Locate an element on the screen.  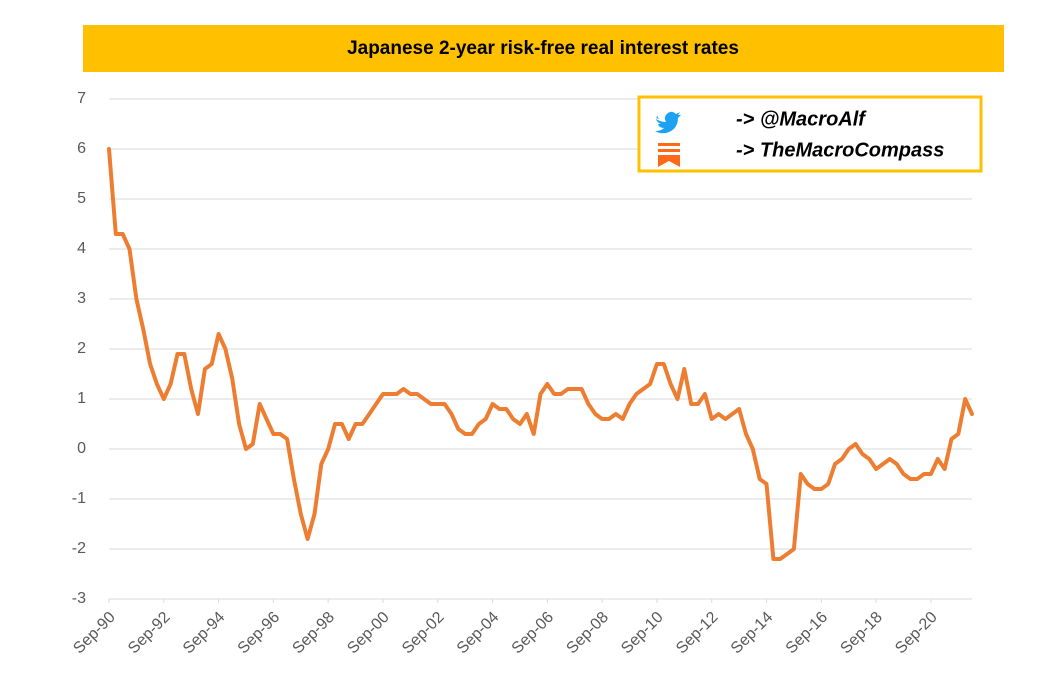
x-tick-label: Sep-98 is located at coordinates (313, 633).